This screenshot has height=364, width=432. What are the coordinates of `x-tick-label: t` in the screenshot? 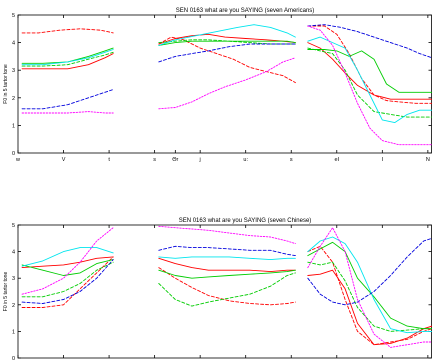 It's located at (109, 160).